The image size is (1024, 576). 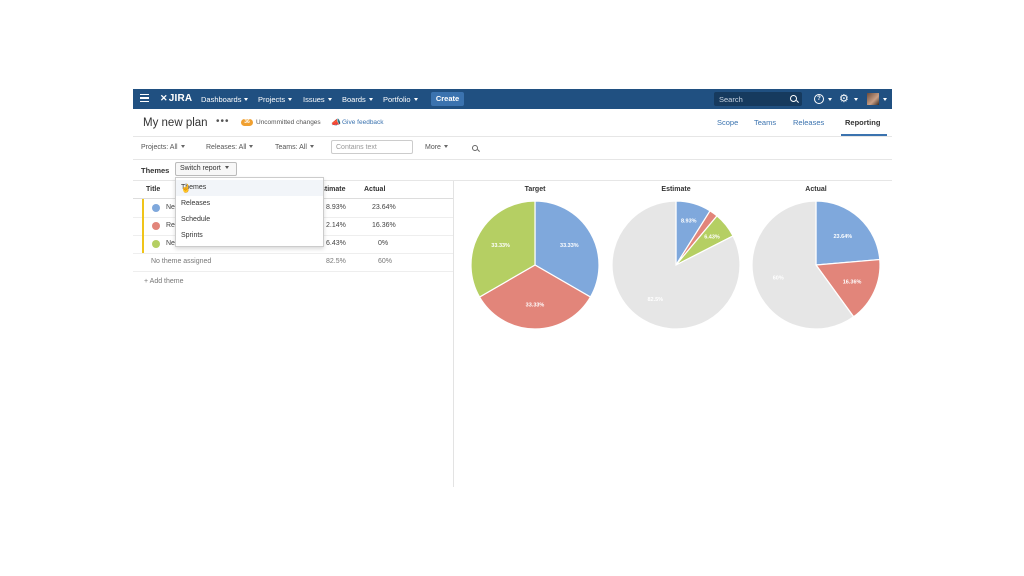 I want to click on nav-portfolio: Portfolio, so click(x=400, y=99).